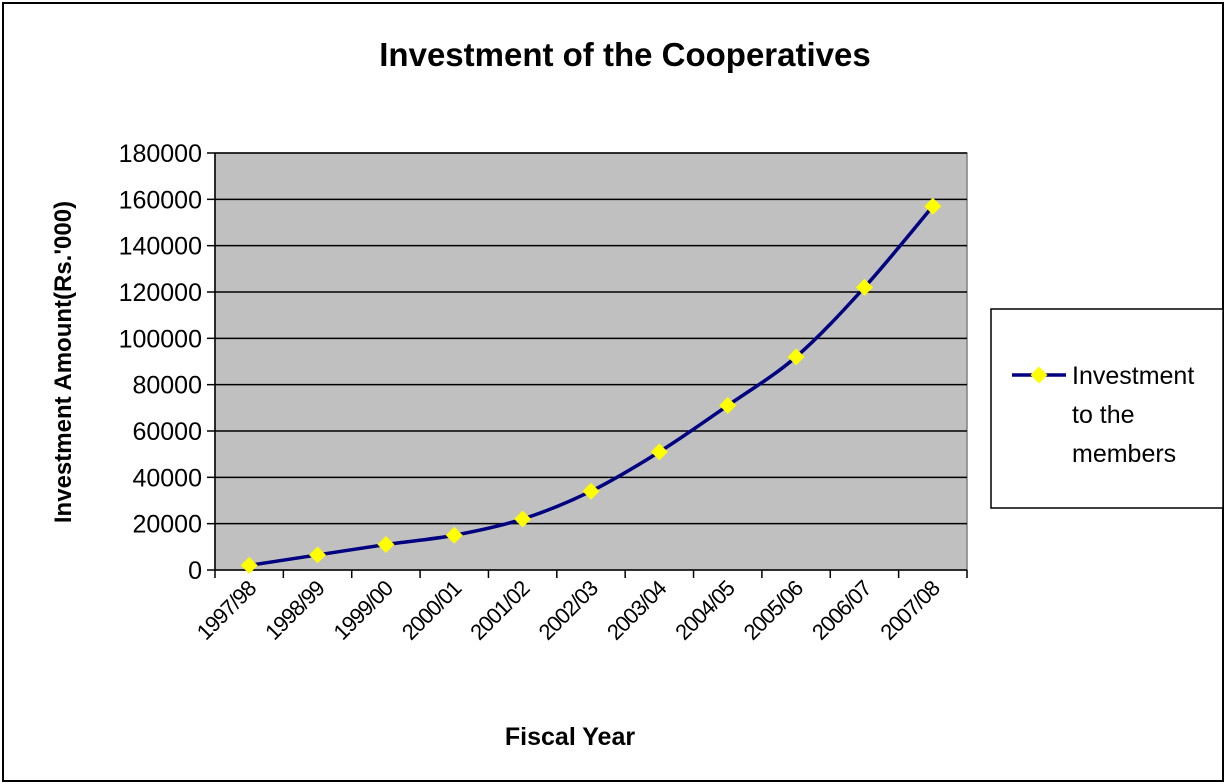  I want to click on y-tick-label: 160000, so click(160, 200).